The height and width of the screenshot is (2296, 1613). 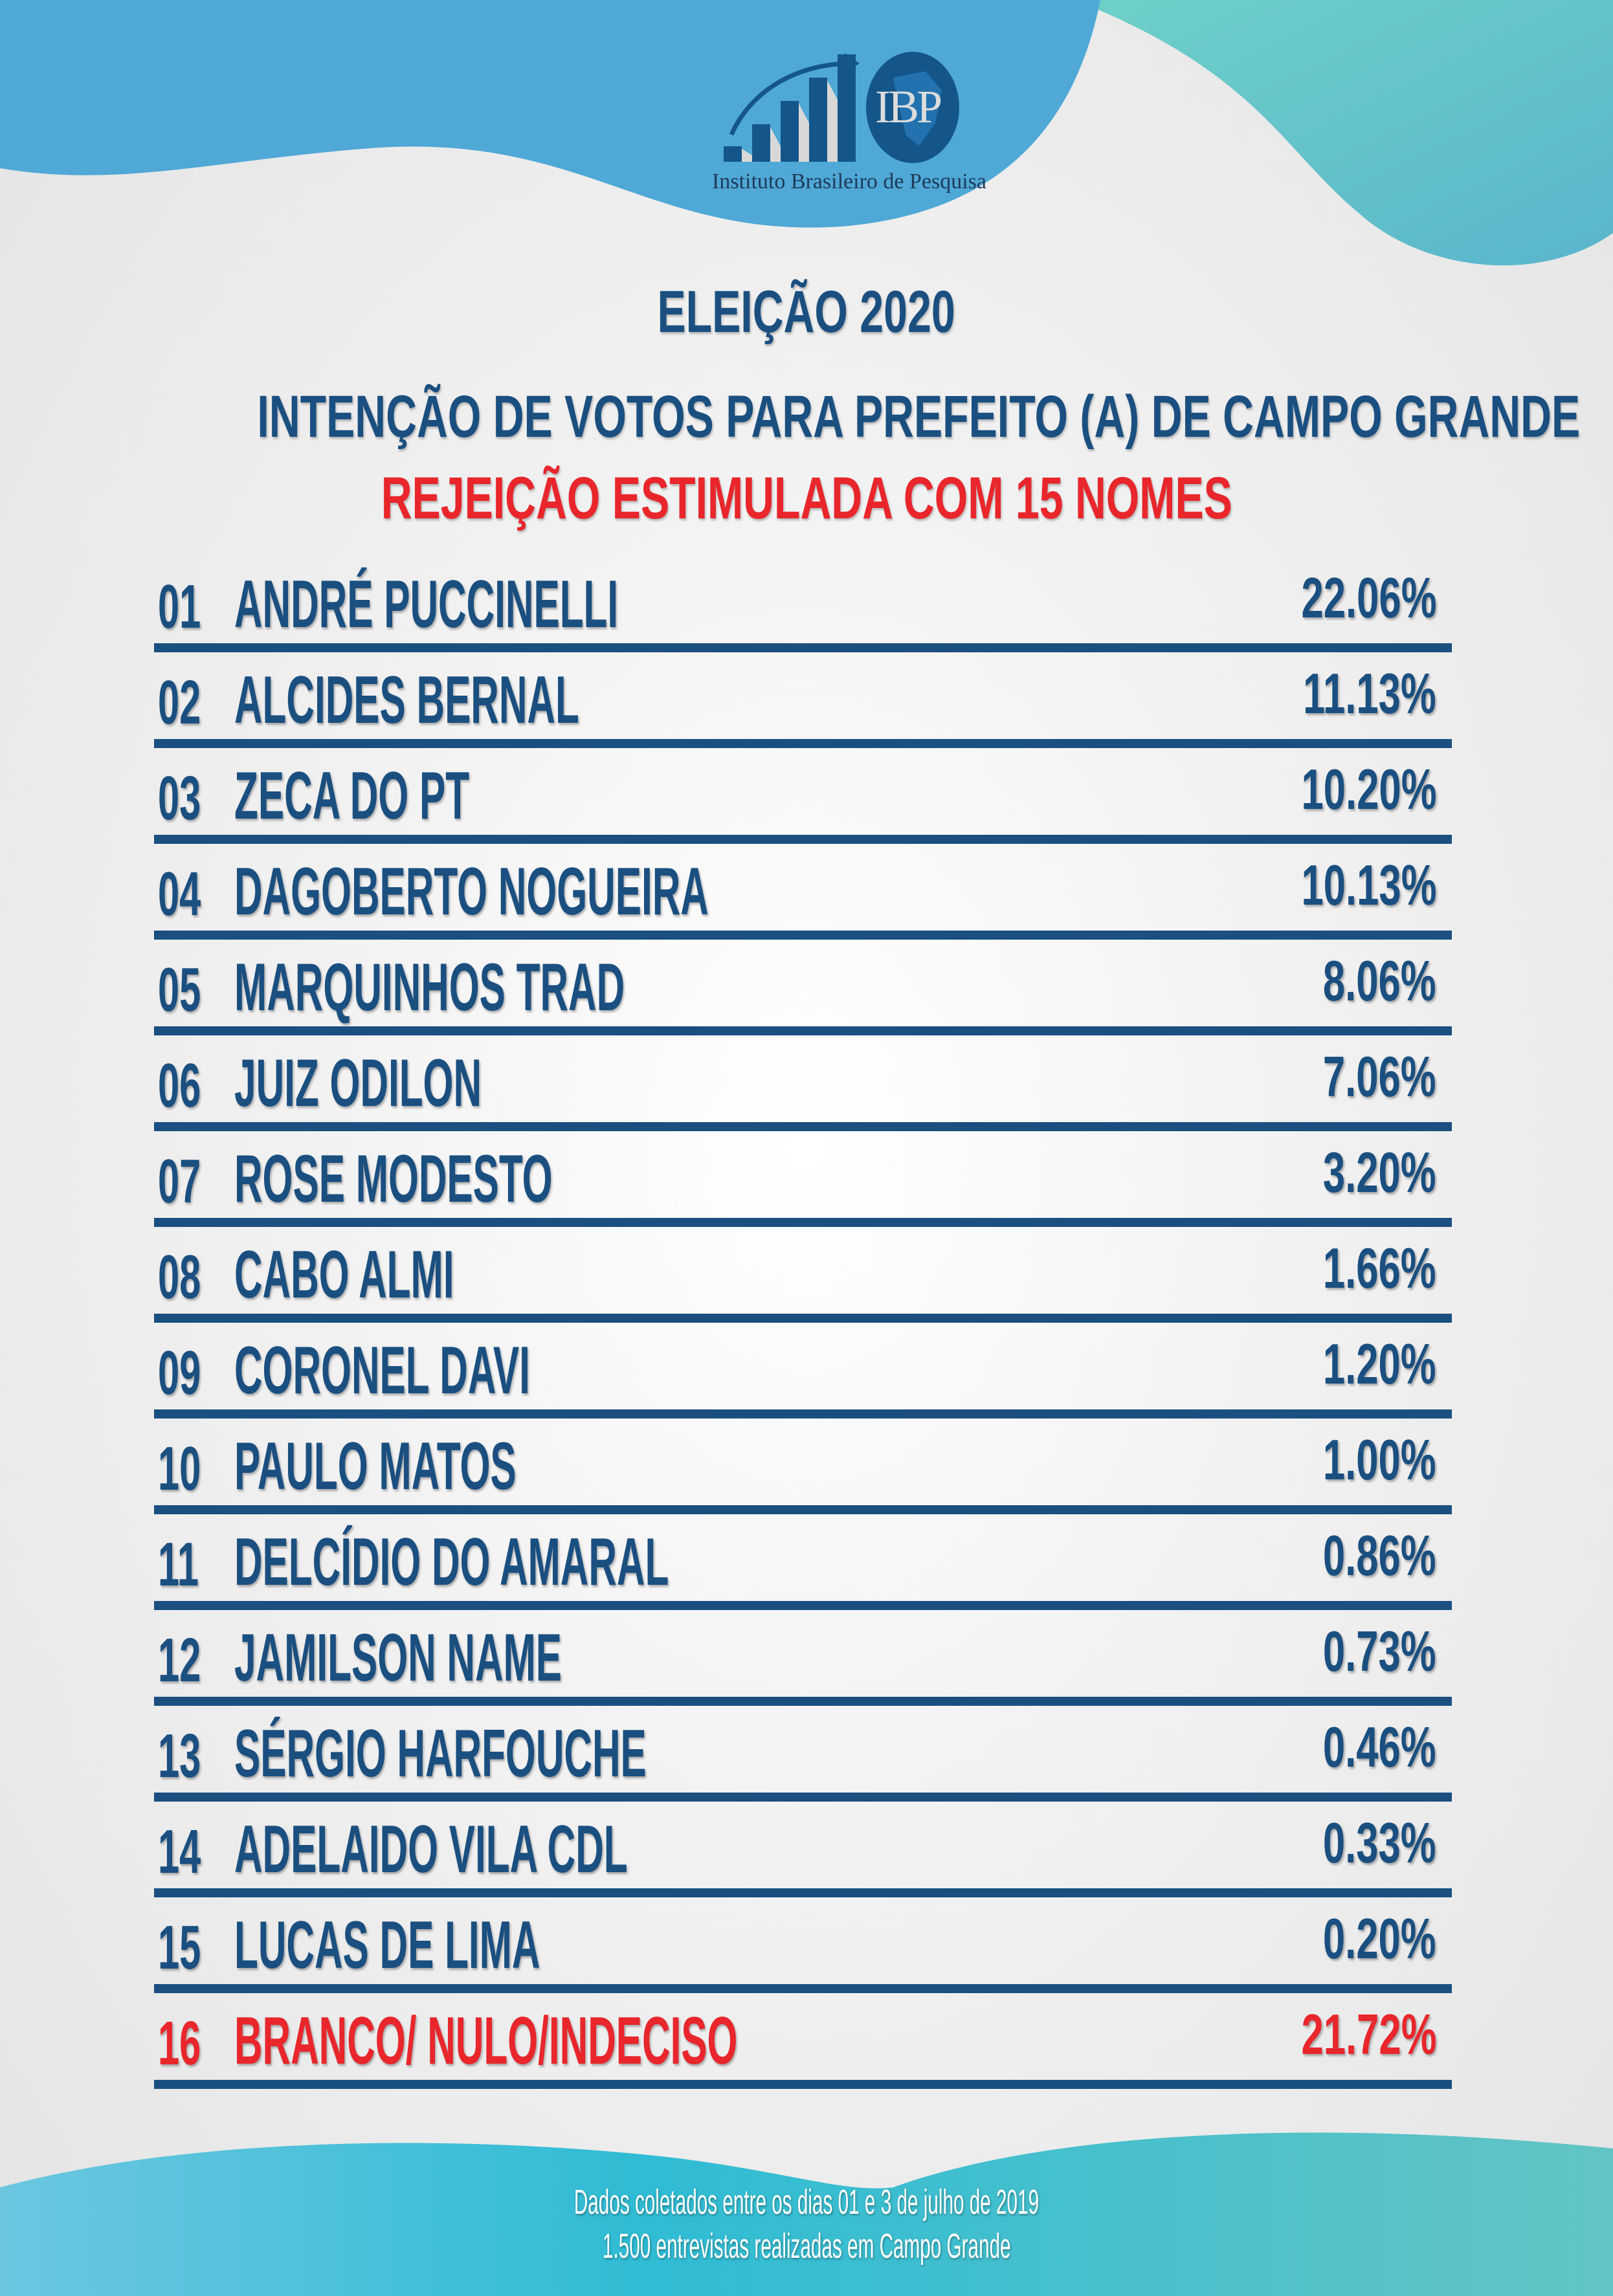 What do you see at coordinates (803, 1562) in the screenshot?
I see `candidate-row: 11 DELCÍDIO DO AMARAL 0.86%` at bounding box center [803, 1562].